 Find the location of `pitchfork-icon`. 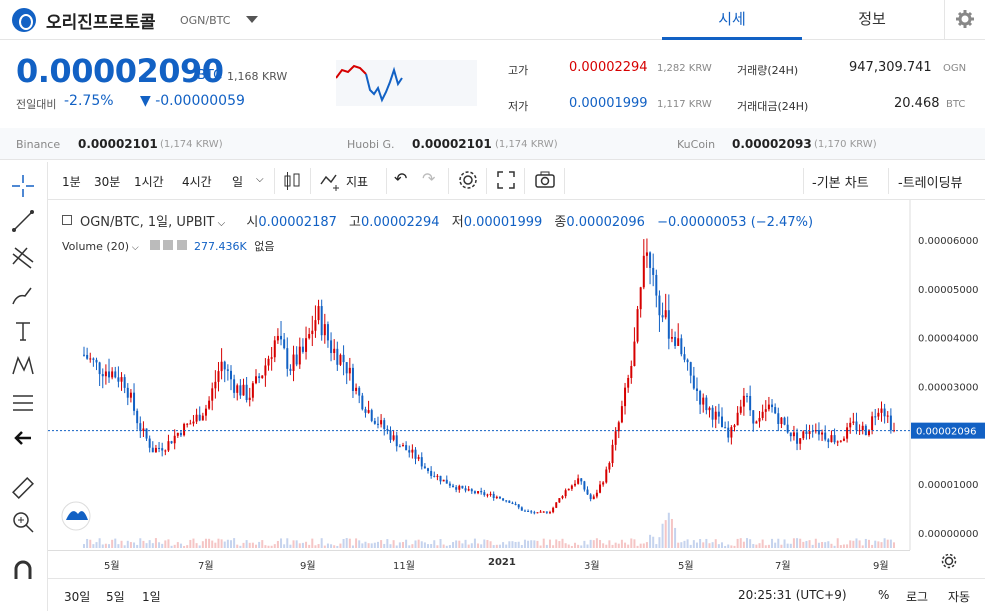

pitchfork-icon is located at coordinates (23, 258).